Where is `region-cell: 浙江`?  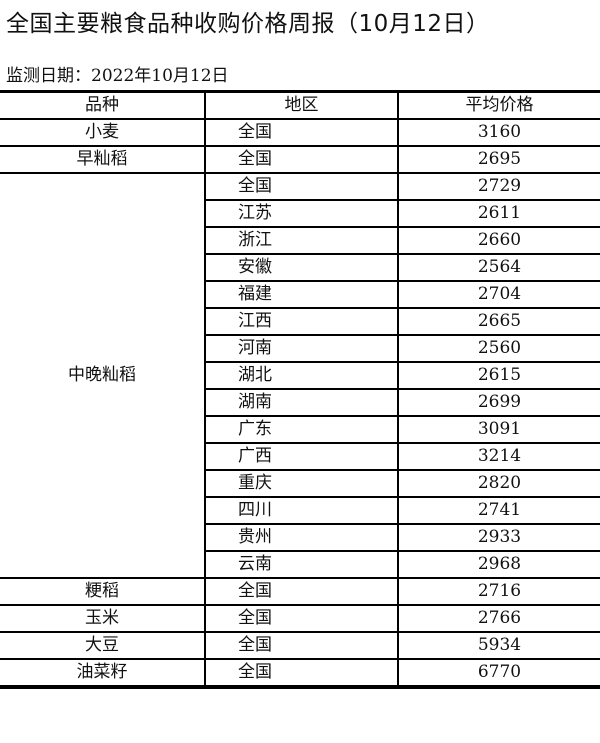 region-cell: 浙江 is located at coordinates (302, 240).